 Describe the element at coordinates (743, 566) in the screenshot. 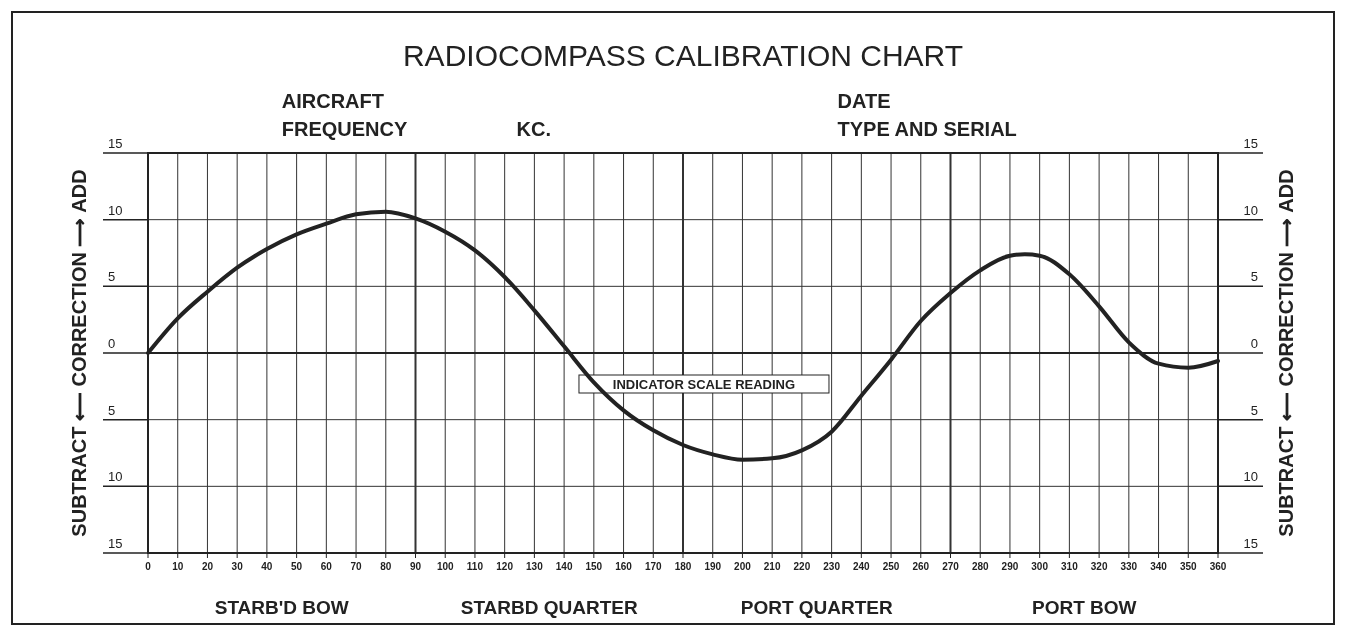

I see `x-tick-label: 200` at that location.